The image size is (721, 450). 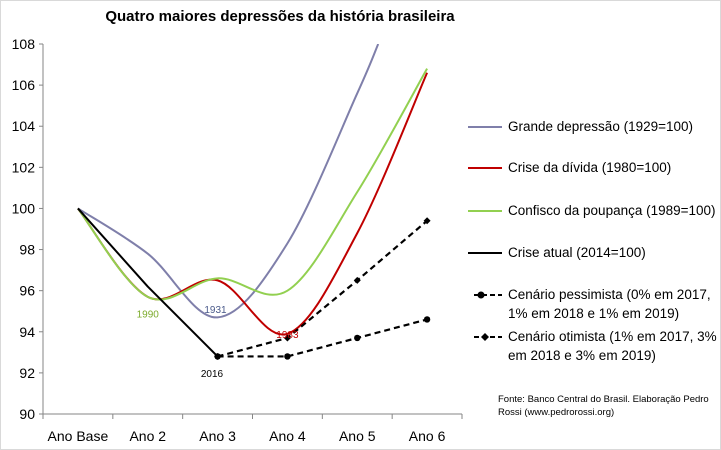 What do you see at coordinates (78, 436) in the screenshot?
I see `x-tick-label: Ano Base` at bounding box center [78, 436].